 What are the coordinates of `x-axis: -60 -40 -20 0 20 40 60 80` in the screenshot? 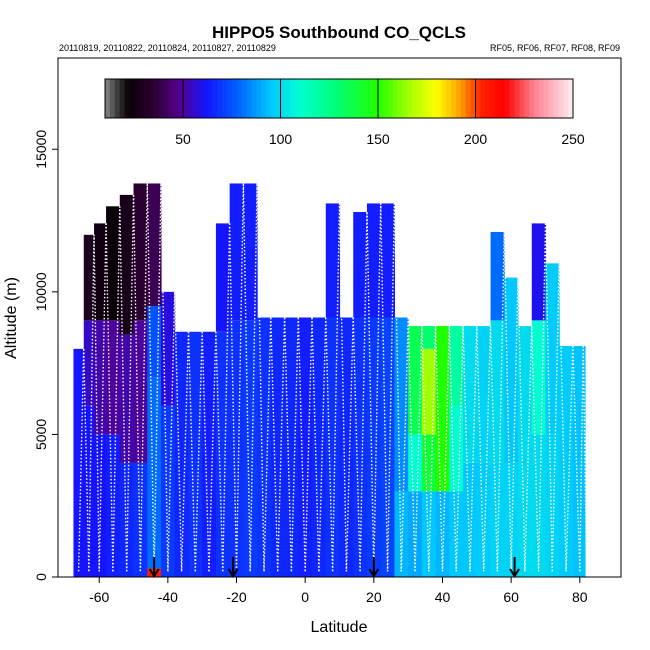 It's located at (338, 591).